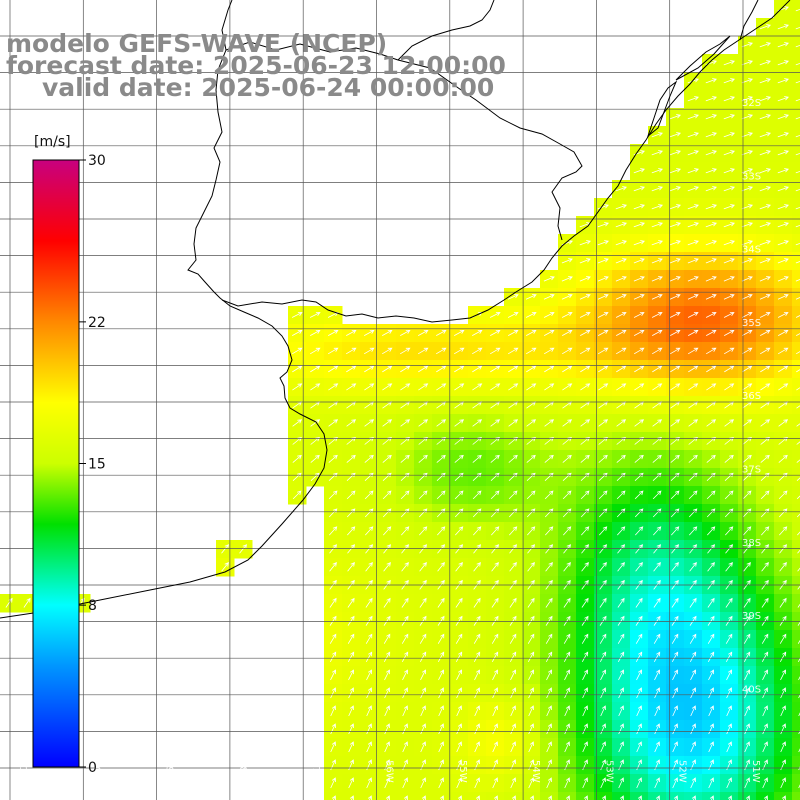 The width and height of the screenshot is (800, 800). I want to click on colorbar-tick-label: 0, so click(92, 768).